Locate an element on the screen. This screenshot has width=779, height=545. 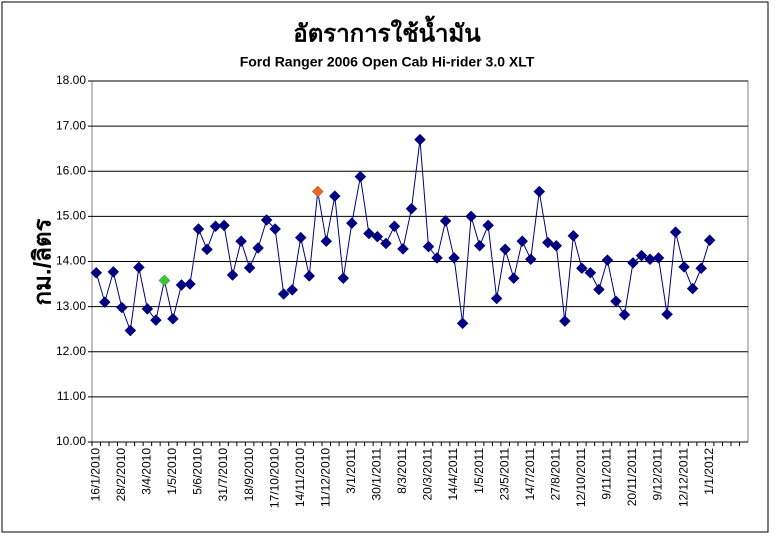
x-tick-label: 1/5/2010 is located at coordinates (172, 471).